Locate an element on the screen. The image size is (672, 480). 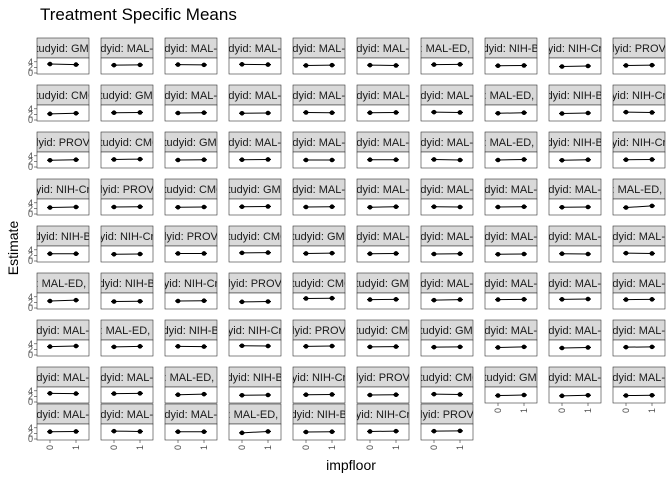
x-tick-label: 1 is located at coordinates (524, 410).